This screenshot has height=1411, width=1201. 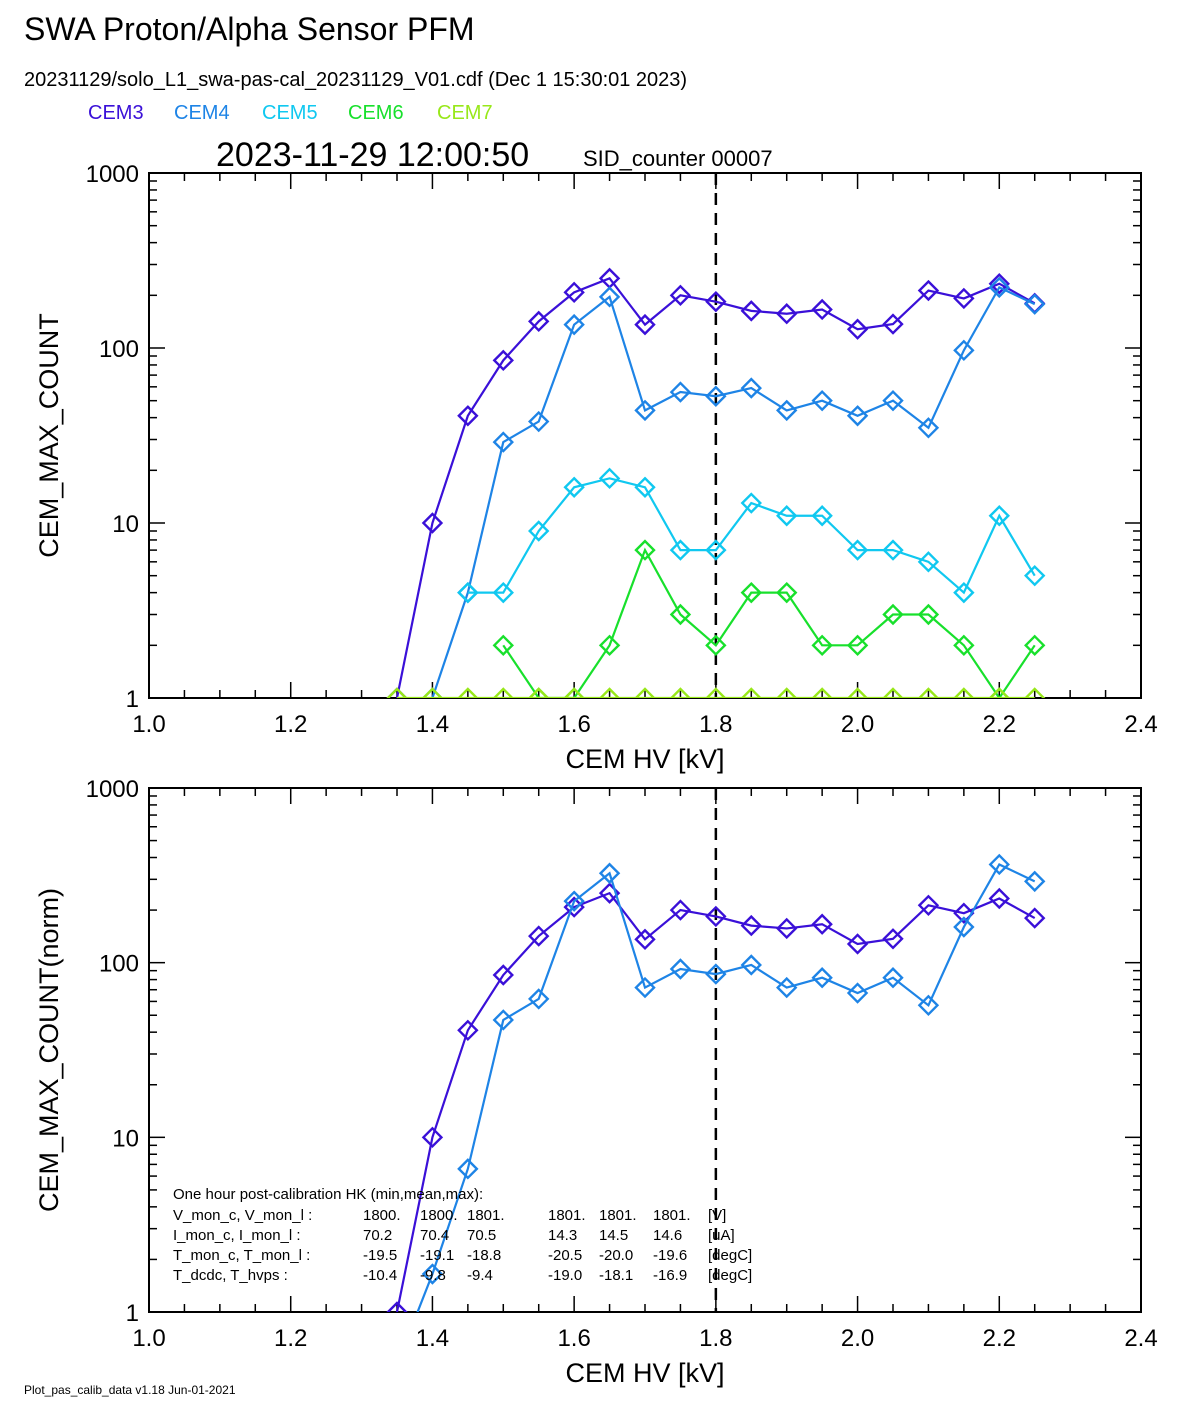 I want to click on annotation-row-label: V_mon_c, V_mon_l :, so click(x=242, y=1215).